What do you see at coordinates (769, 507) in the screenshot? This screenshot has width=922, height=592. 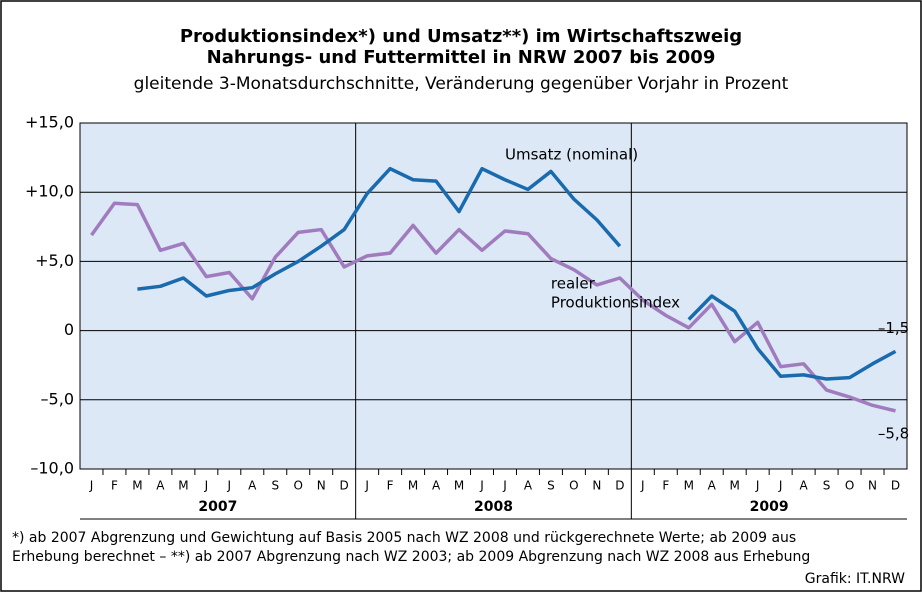 I see `year-label: 2009` at bounding box center [769, 507].